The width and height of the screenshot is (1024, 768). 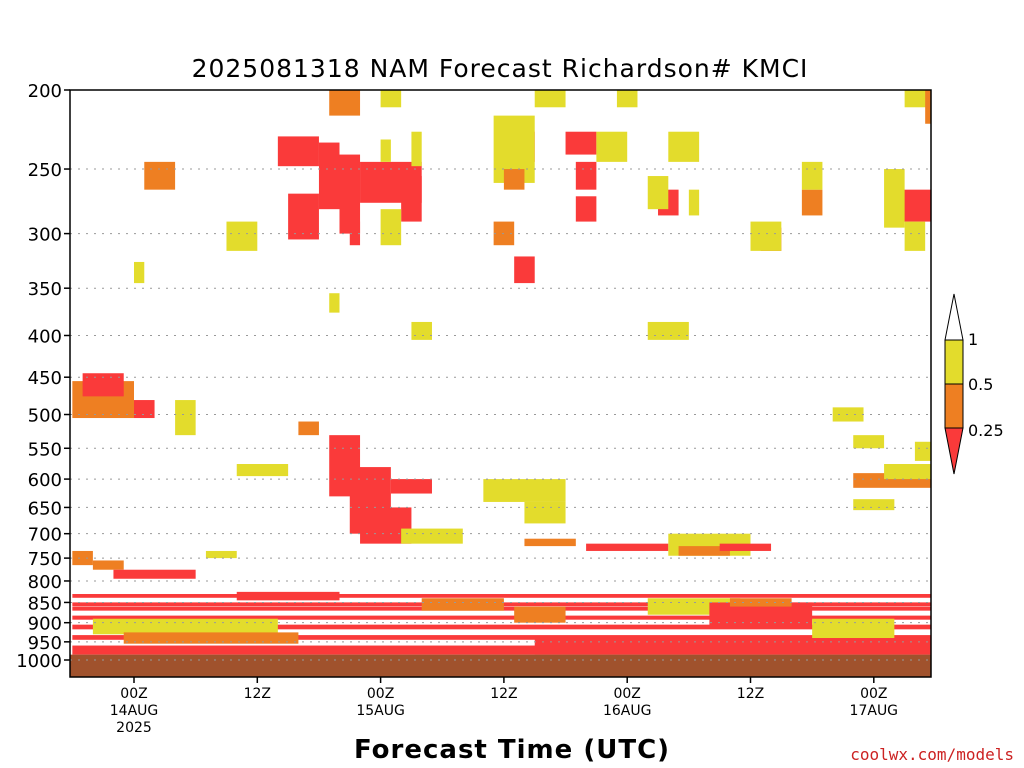 What do you see at coordinates (874, 711) in the screenshot?
I see `x-tick-label: 17AUG` at bounding box center [874, 711].